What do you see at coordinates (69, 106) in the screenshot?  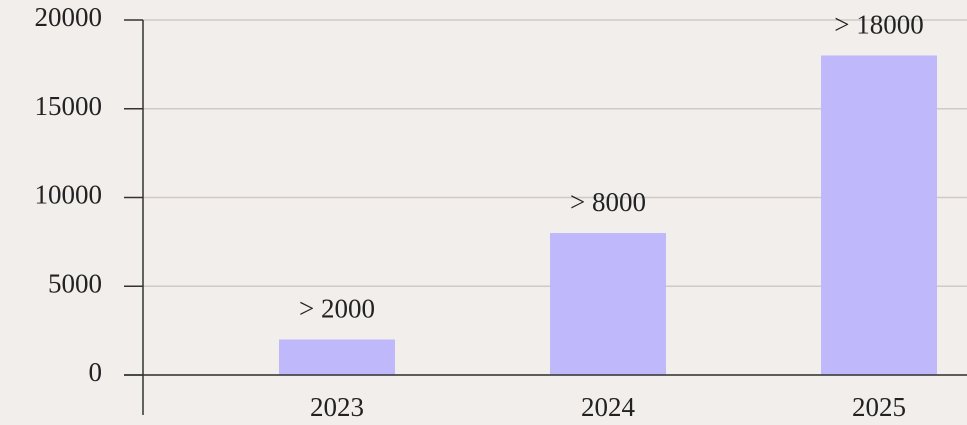 I see `y-tick-label: 15000` at bounding box center [69, 106].